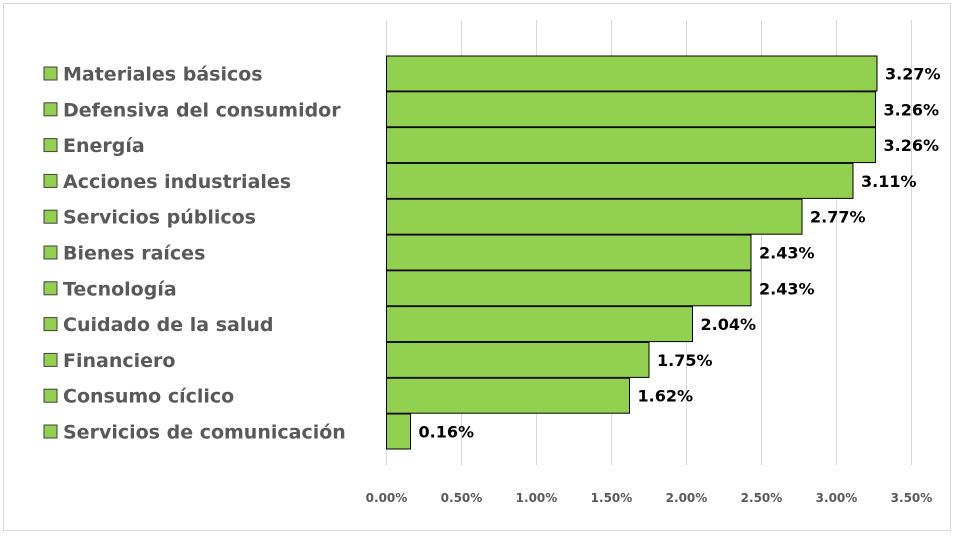  What do you see at coordinates (134, 254) in the screenshot?
I see `category-label: Bienes raíces` at bounding box center [134, 254].